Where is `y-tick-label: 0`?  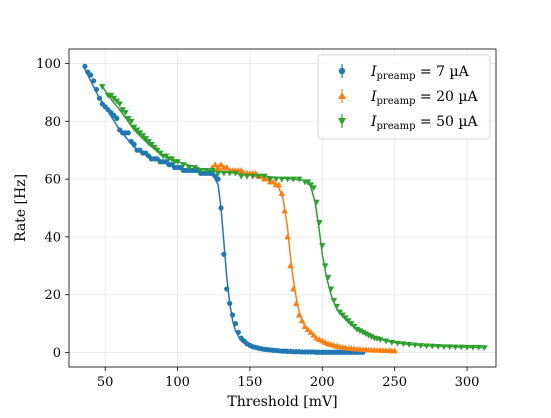 y-tick-label: 0 is located at coordinates (57, 353).